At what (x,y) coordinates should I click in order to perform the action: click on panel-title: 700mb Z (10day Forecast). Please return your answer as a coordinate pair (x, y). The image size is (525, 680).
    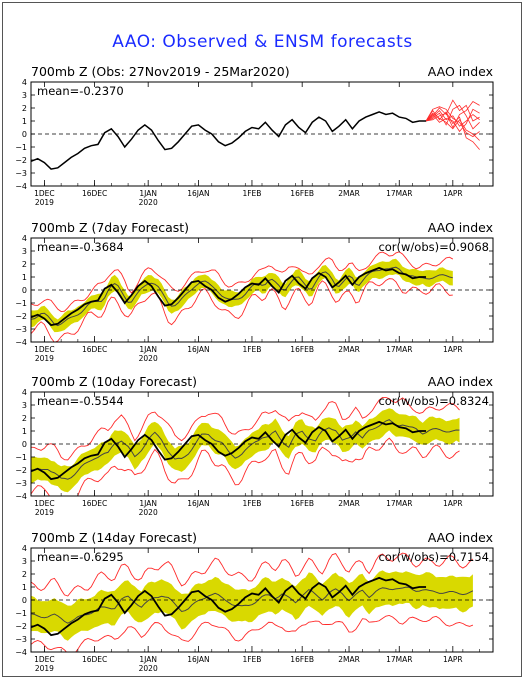
    Looking at the image, I should click on (114, 381).